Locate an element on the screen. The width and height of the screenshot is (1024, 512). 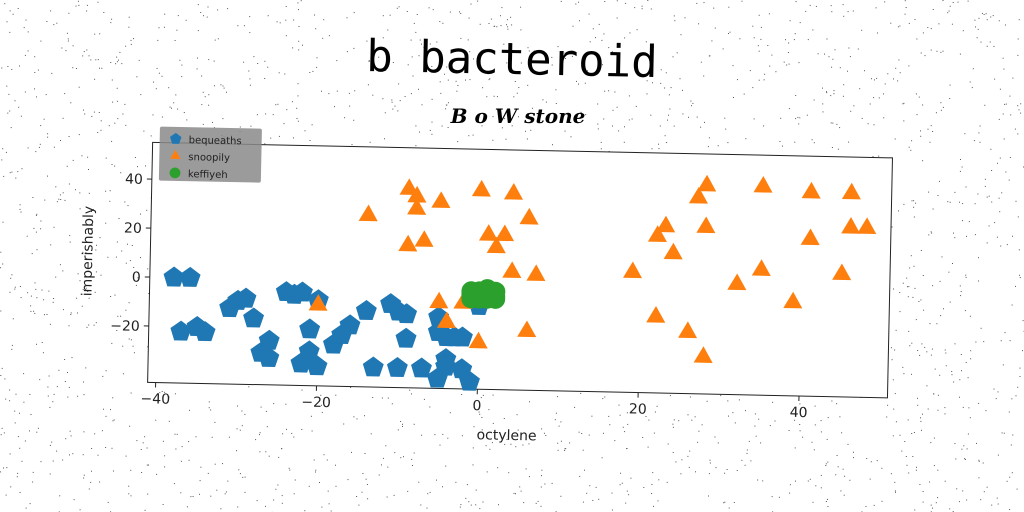
x-tick-label: 20 is located at coordinates (638, 409).